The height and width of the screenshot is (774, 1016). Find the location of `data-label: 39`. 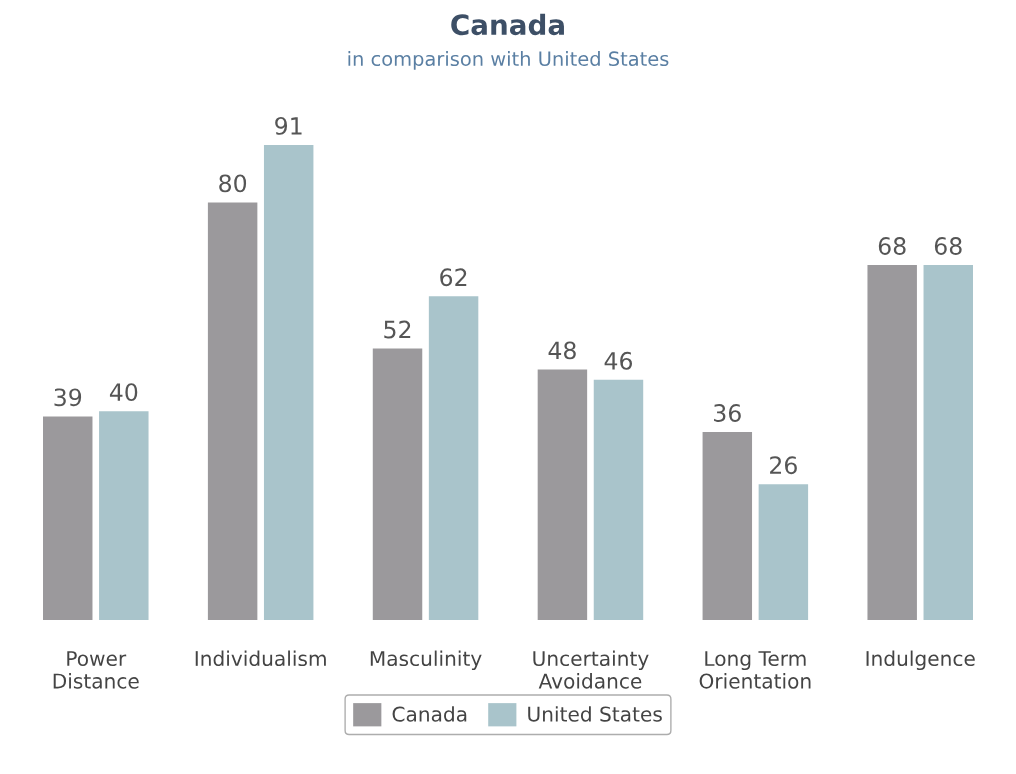

data-label: 39 is located at coordinates (68, 397).